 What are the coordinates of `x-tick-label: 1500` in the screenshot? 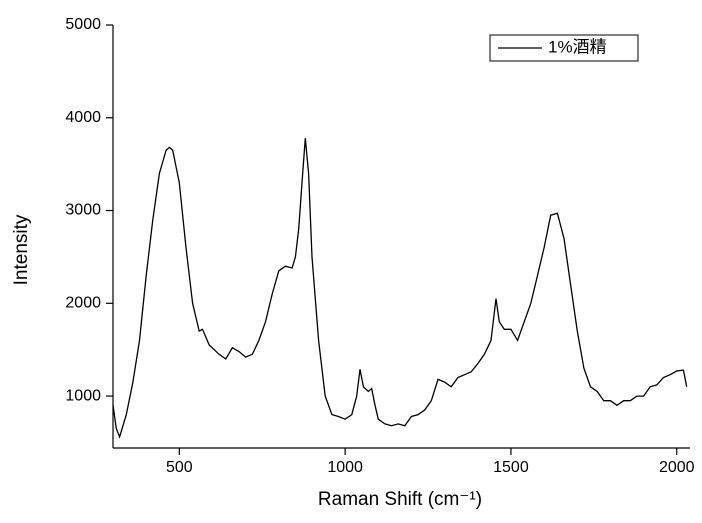 It's located at (511, 467).